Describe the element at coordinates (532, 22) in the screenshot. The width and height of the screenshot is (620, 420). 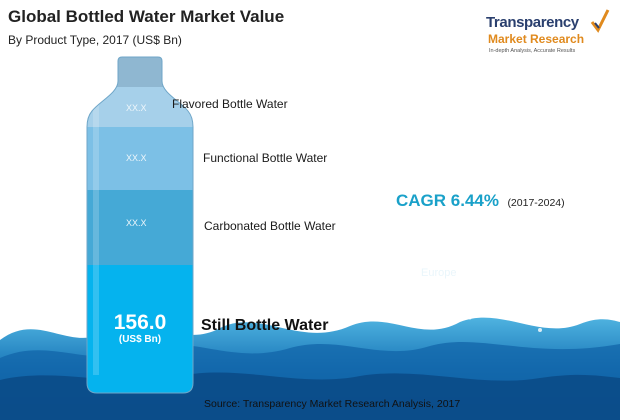
I see `logo-name: Transparency` at that location.